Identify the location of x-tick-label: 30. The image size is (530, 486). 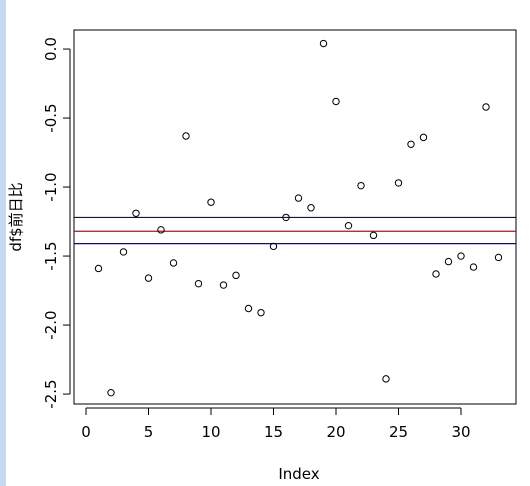
(460, 432).